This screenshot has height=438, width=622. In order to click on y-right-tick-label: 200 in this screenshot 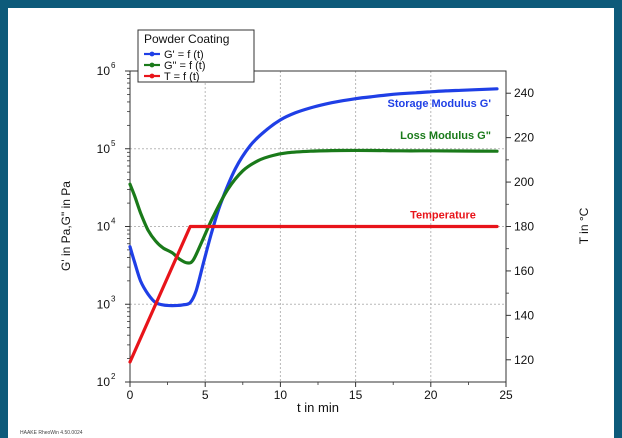, I will do `click(524, 182)`.